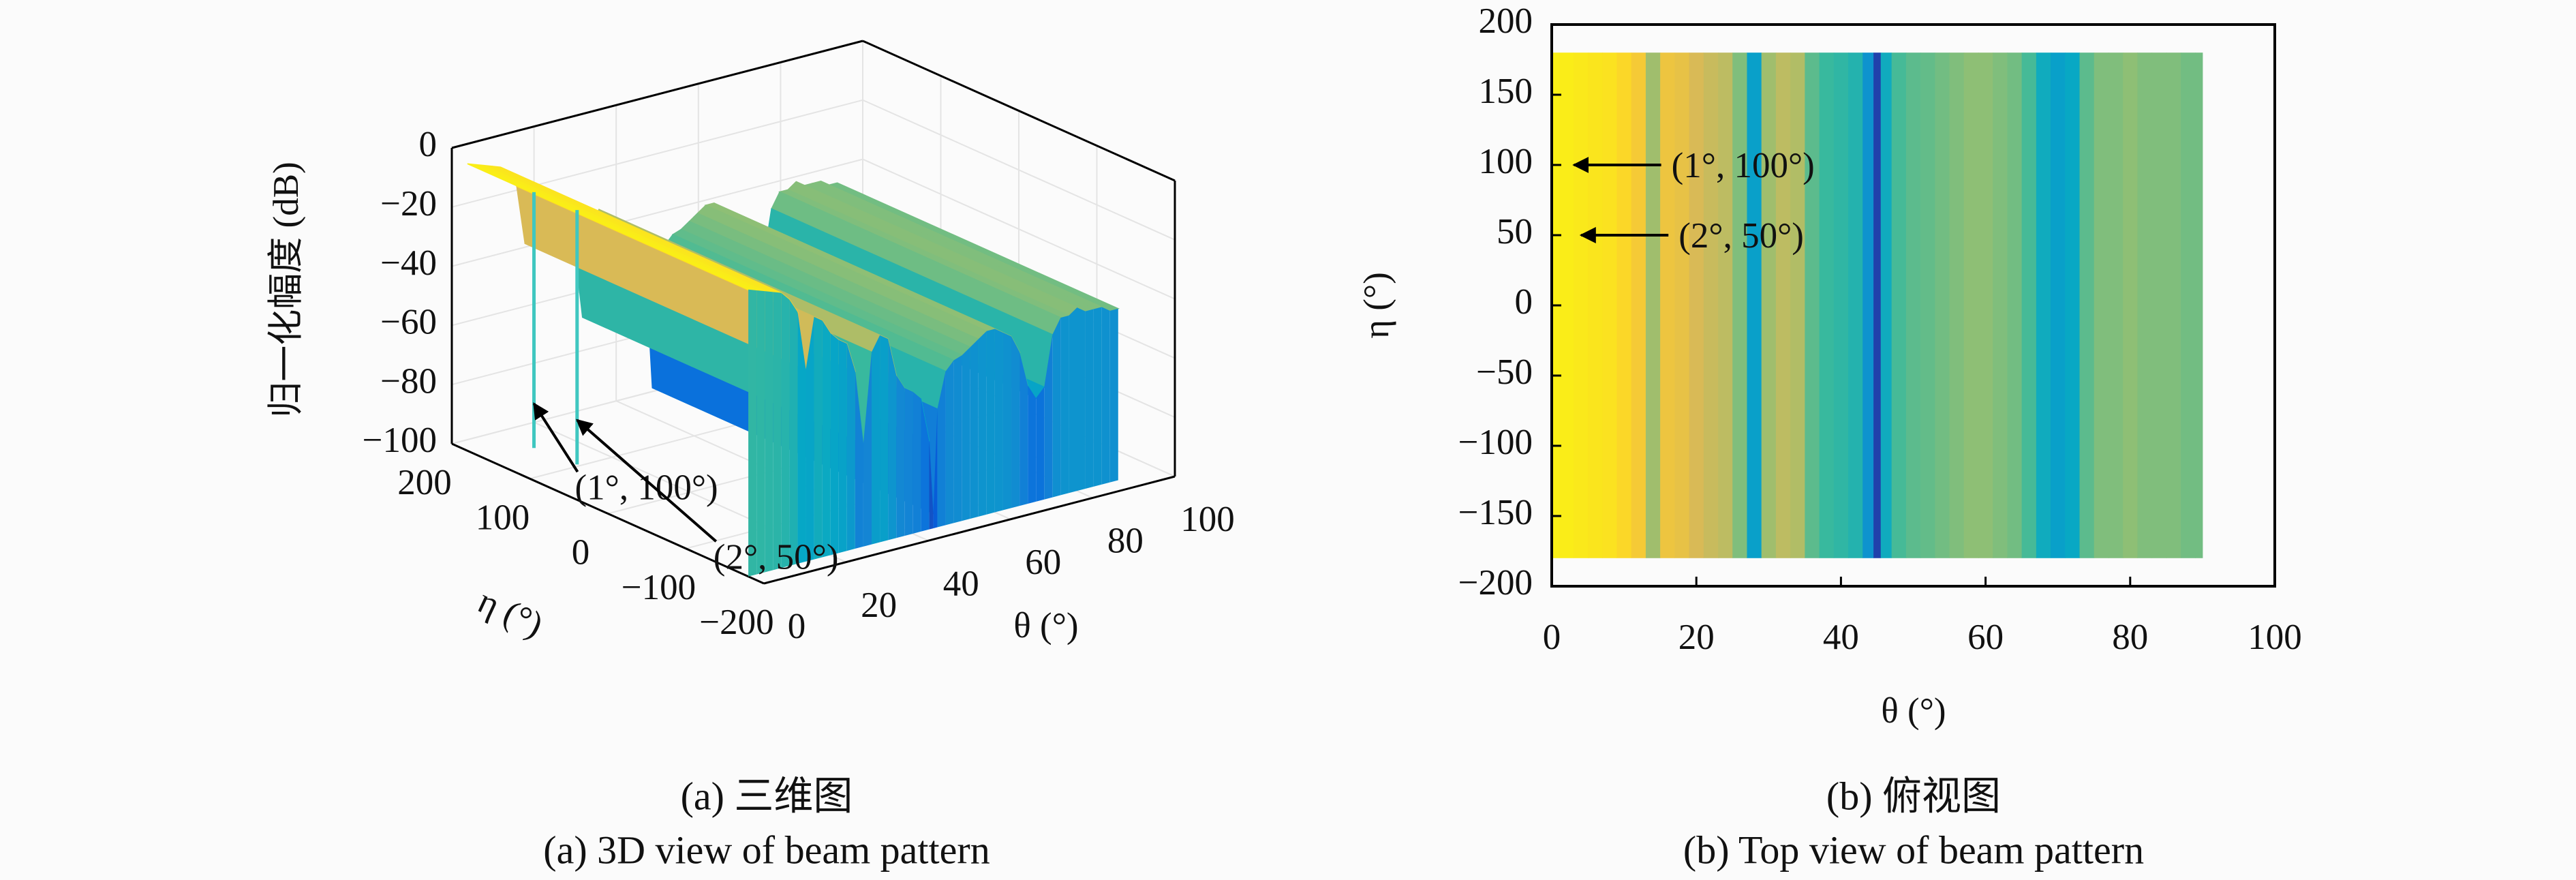  What do you see at coordinates (1515, 232) in the screenshot?
I see `y-tick-label: 50` at bounding box center [1515, 232].